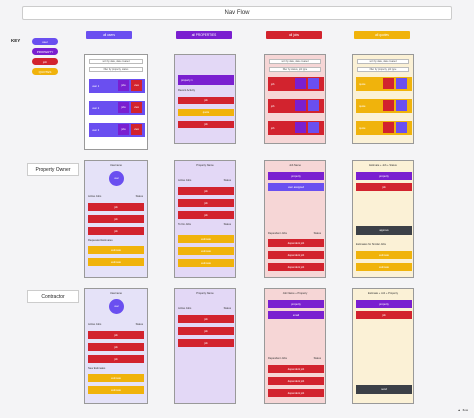  Describe the element at coordinates (109, 35) in the screenshot. I see `col-header-users: all users` at that location.